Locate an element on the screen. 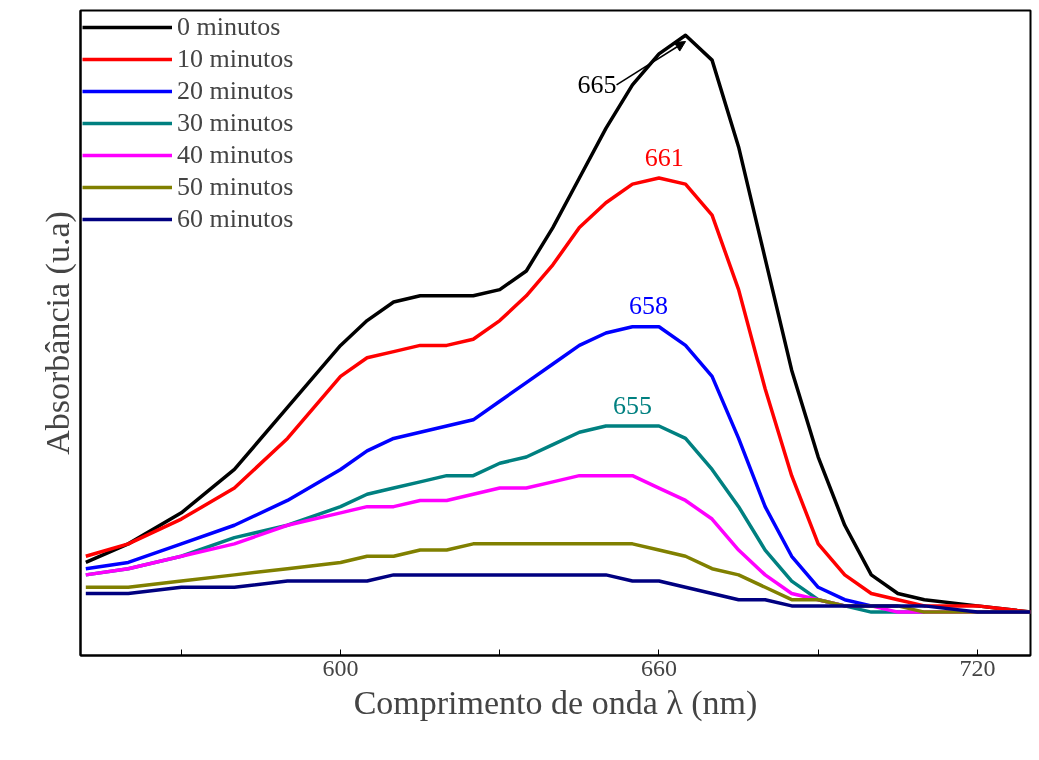 This screenshot has height=760, width=1039. x-tick-label: 600 is located at coordinates (340, 667).